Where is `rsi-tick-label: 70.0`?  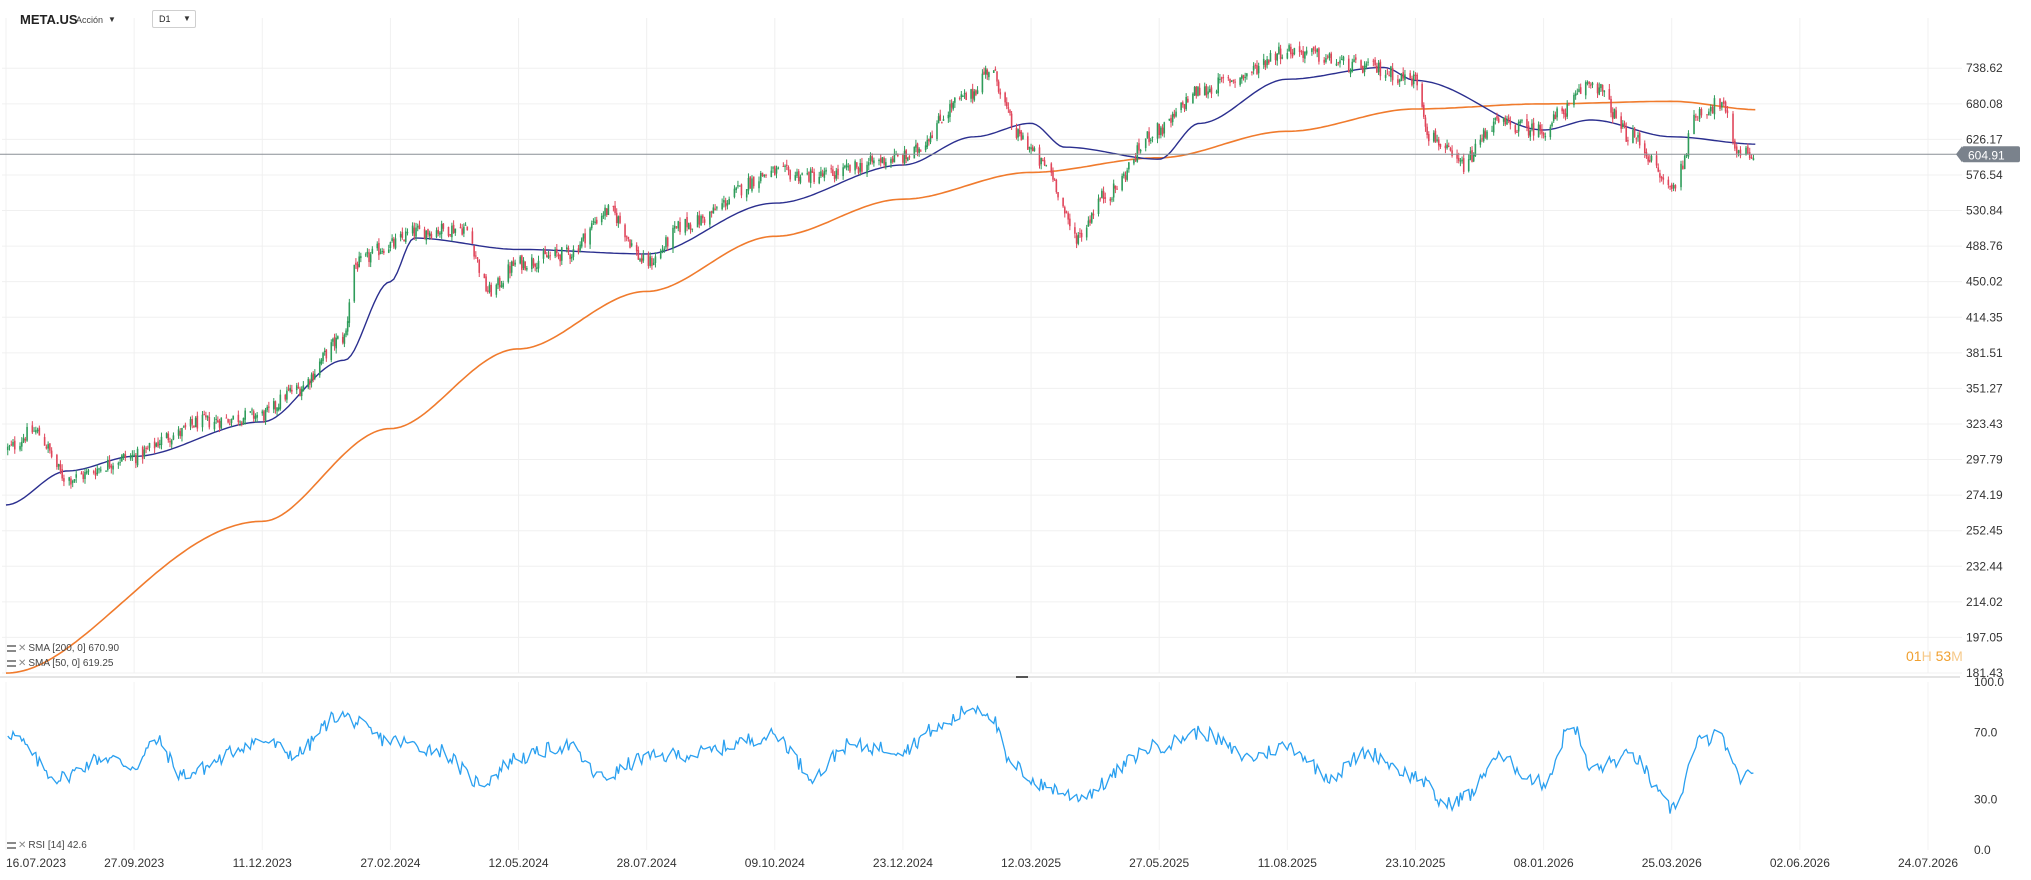
rsi-tick-label: 70.0 is located at coordinates (1986, 732).